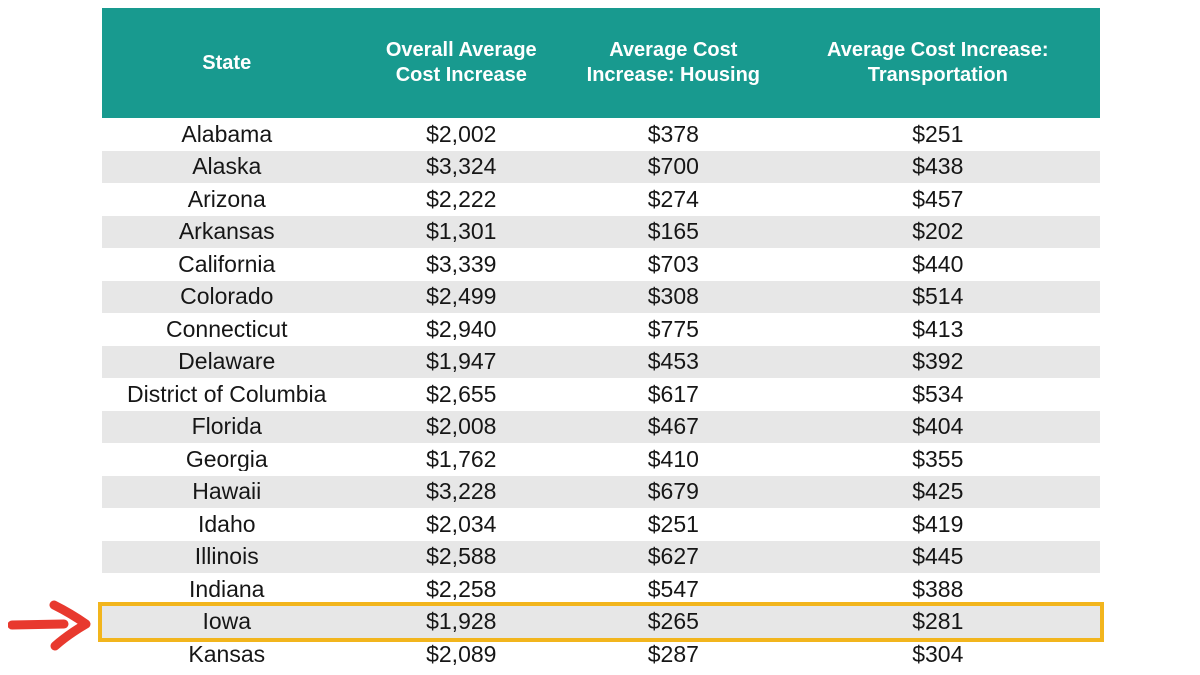 This screenshot has height=675, width=1200. Describe the element at coordinates (673, 622) in the screenshot. I see `value-cell: $265` at that location.